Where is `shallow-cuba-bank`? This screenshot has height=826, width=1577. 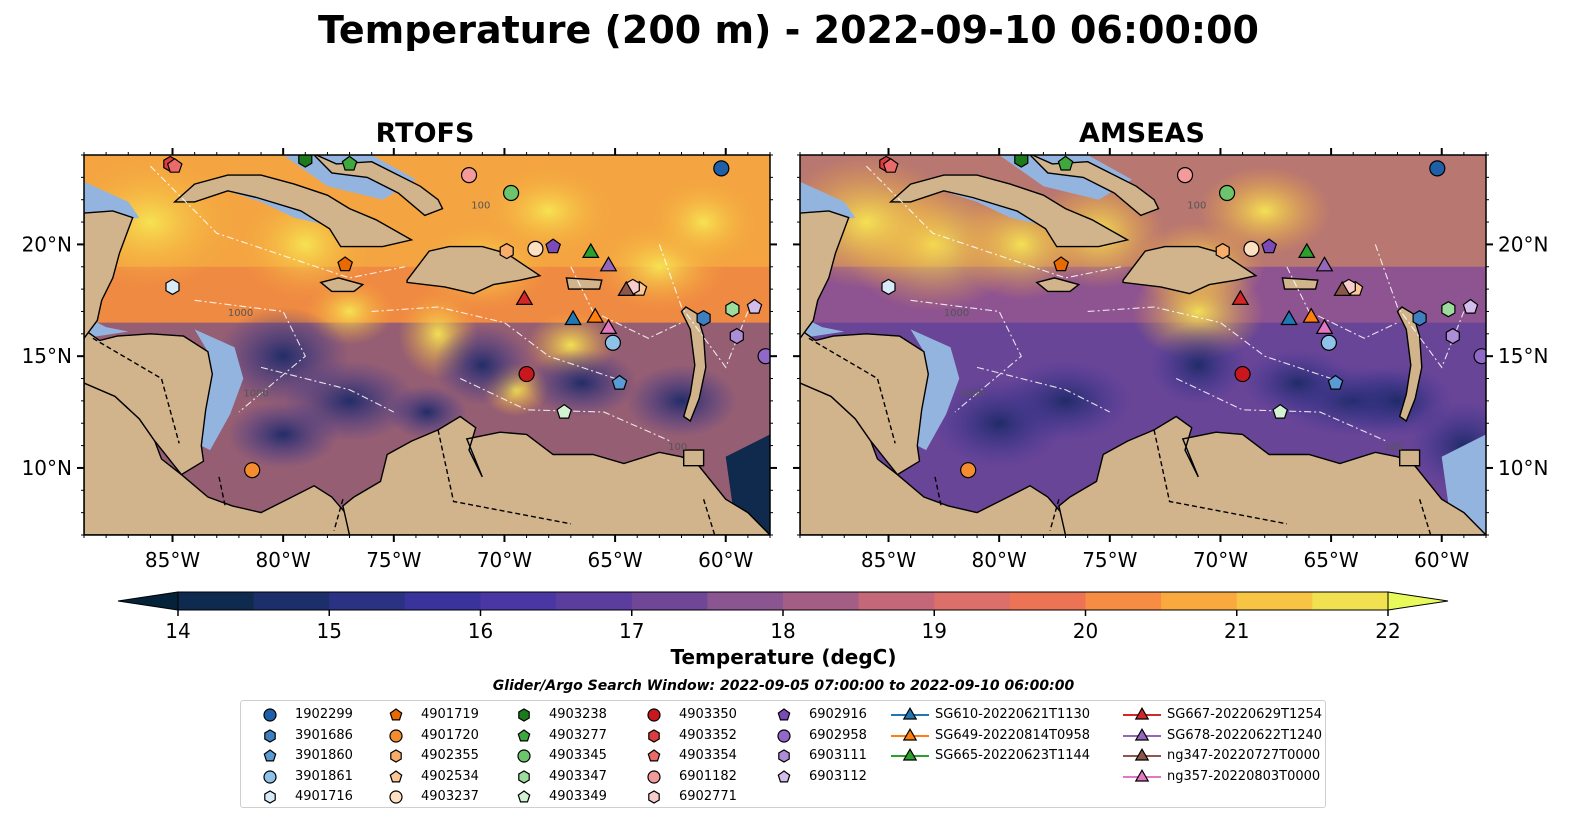
shallow-cuba-bank is located at coordinates (983, 205).